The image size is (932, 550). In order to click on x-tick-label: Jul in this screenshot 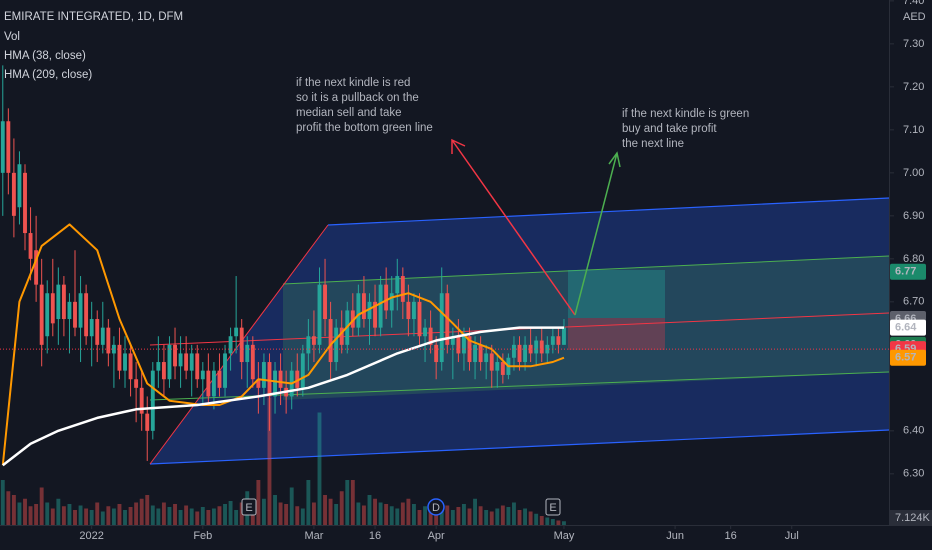, I will do `click(792, 536)`.